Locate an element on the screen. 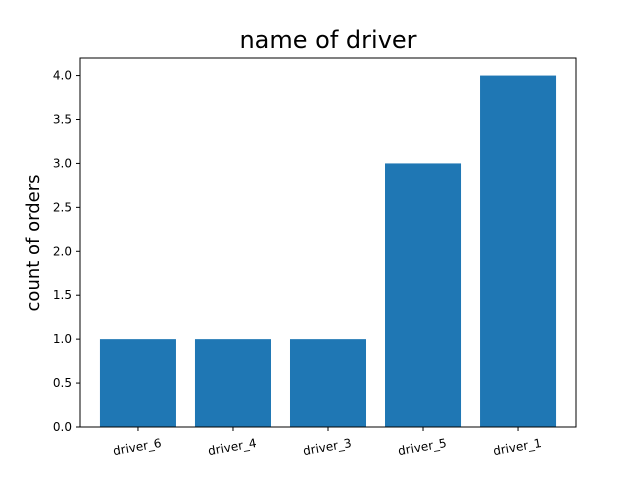  y-axis: 0.0 0.5 1.0 1.5 2.0 2.5 3.0 3.5 4.0 is located at coordinates (66, 251).